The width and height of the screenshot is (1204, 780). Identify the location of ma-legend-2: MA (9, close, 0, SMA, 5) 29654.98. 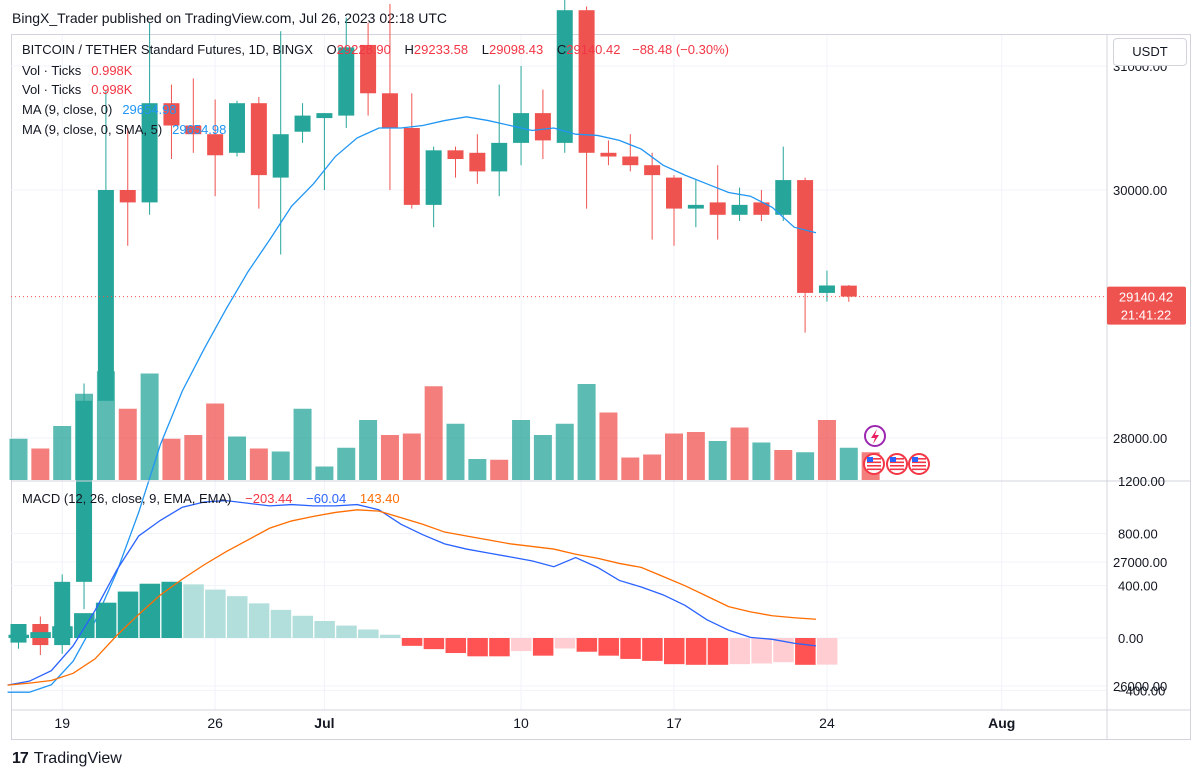
(124, 129).